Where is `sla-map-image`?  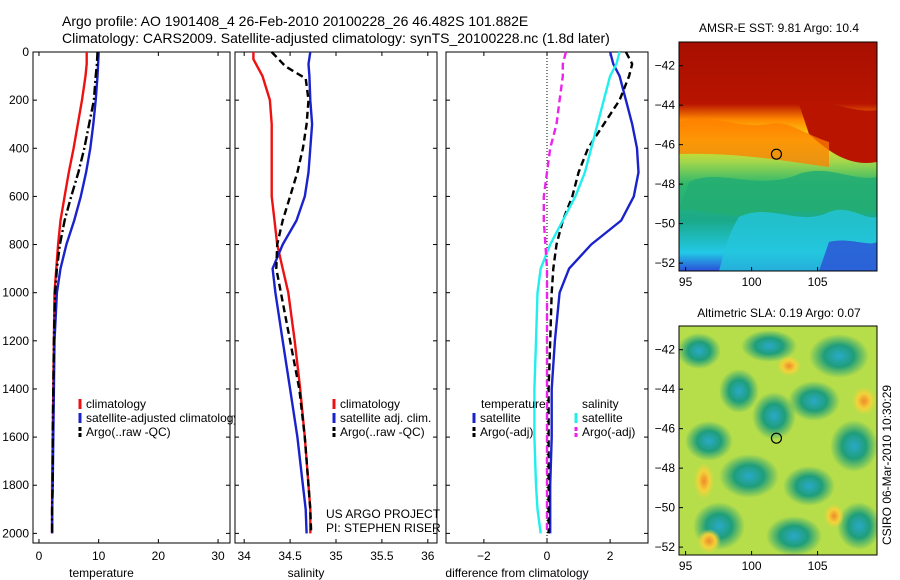 sla-map-image is located at coordinates (778, 440).